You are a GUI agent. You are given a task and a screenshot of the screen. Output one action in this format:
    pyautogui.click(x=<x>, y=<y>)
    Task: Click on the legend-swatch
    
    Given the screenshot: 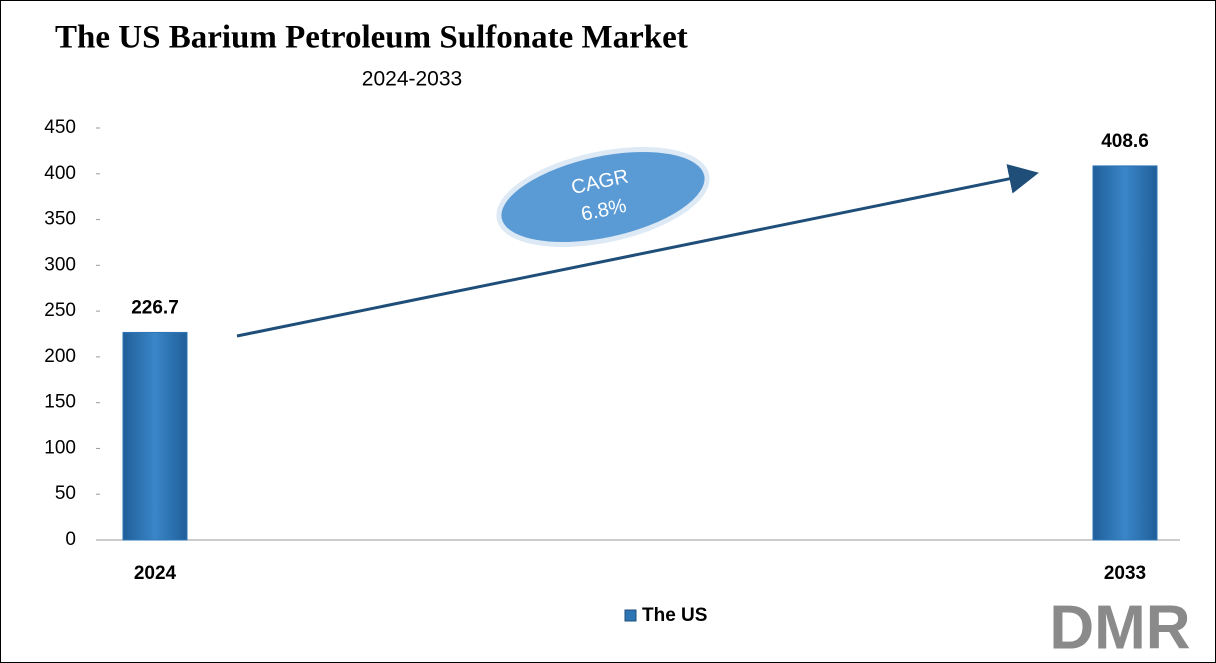 What is the action you would take?
    pyautogui.click(x=630, y=615)
    